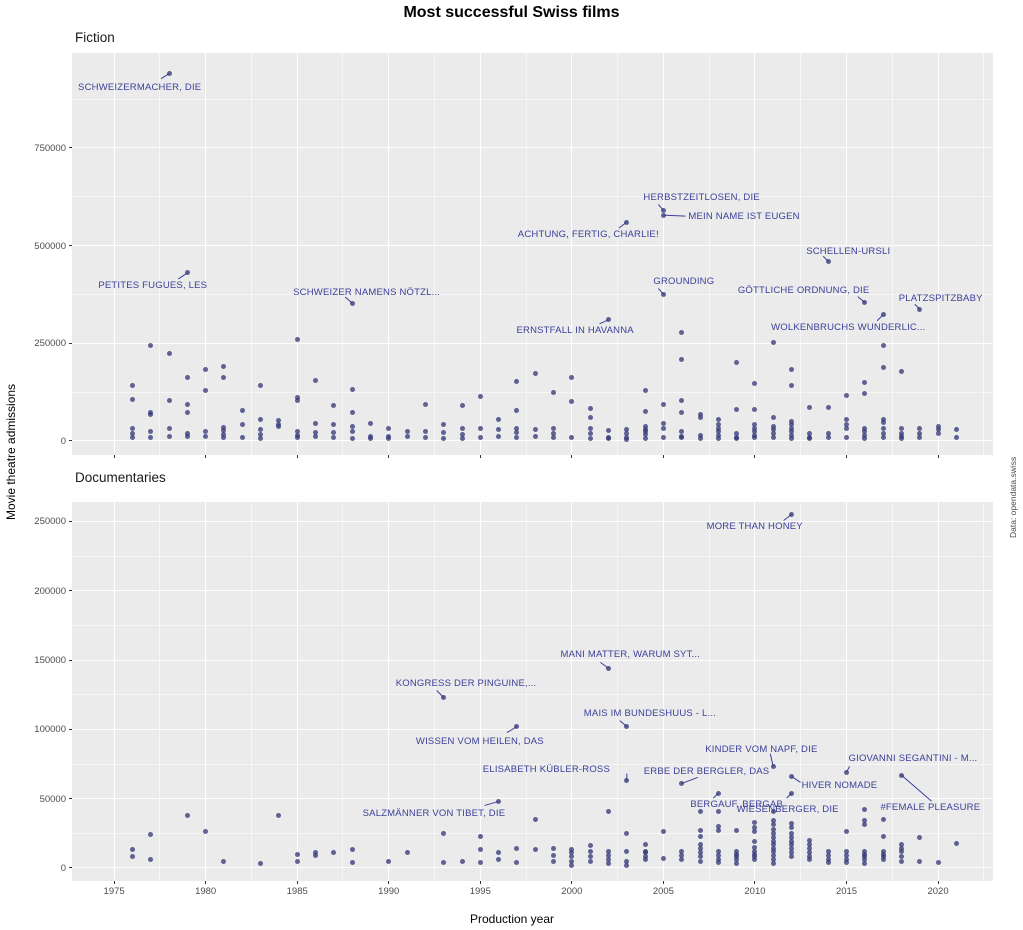  Describe the element at coordinates (546, 769) in the screenshot. I see `film-label: ELISABETH KÜBLER-ROSS` at that location.